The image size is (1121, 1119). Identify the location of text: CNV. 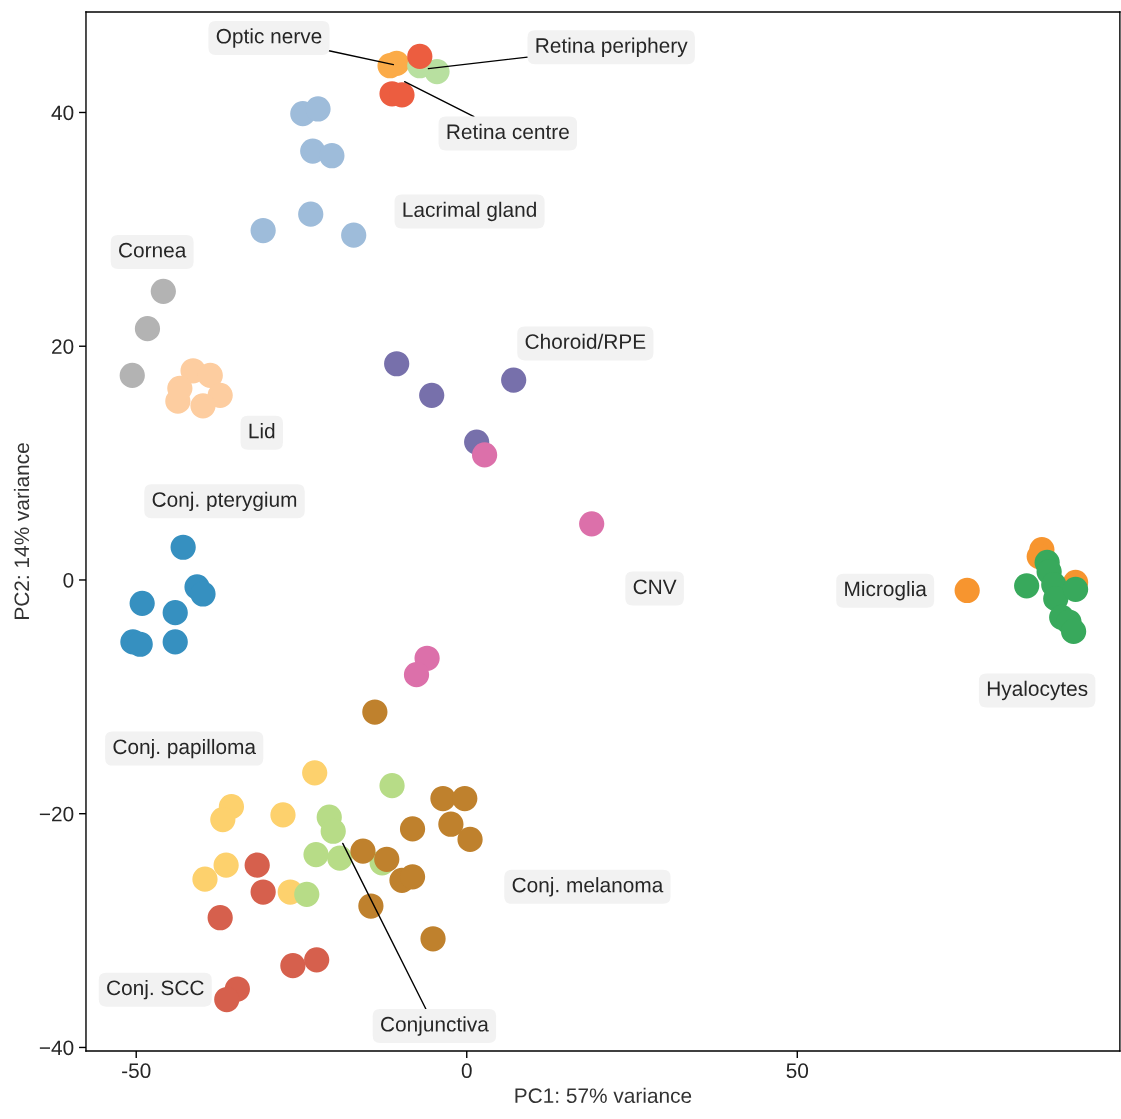
(655, 587).